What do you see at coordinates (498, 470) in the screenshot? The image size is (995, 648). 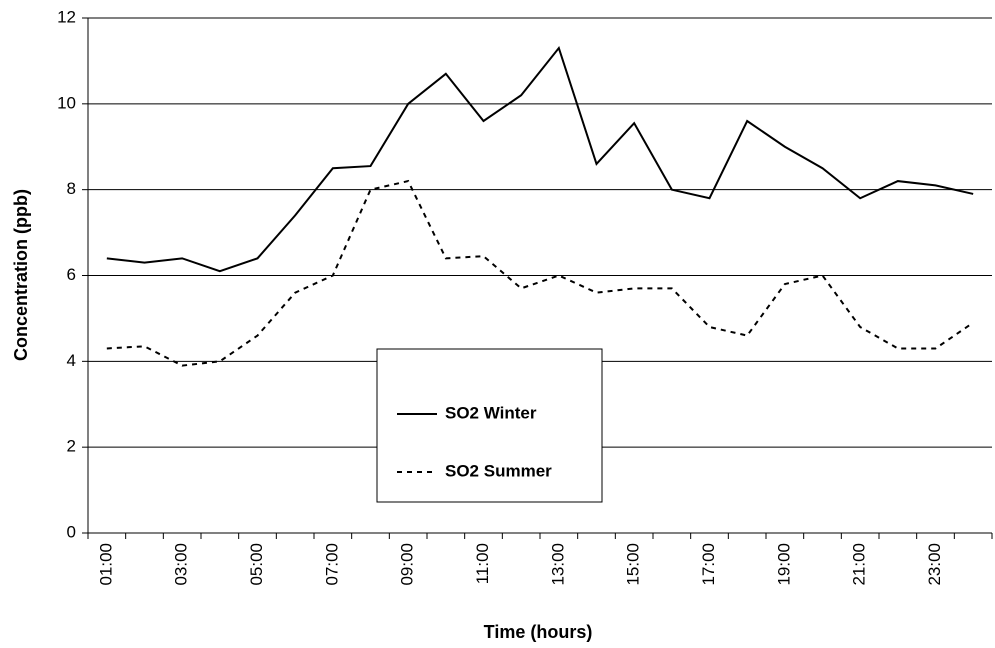 I see `legend-label: SO2 Summer` at bounding box center [498, 470].